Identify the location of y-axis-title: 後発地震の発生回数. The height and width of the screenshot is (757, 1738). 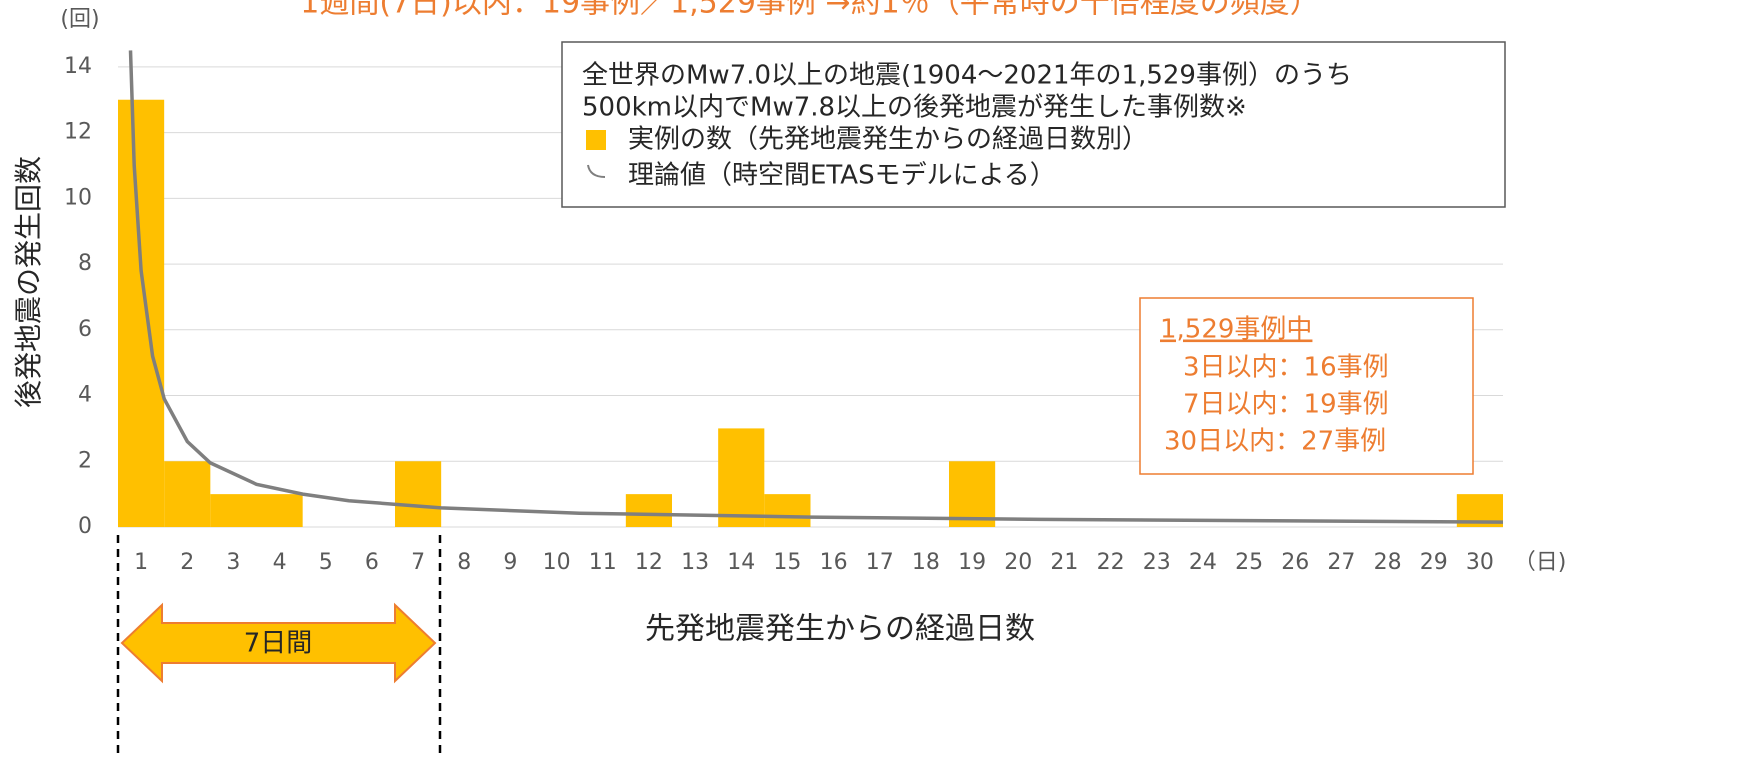
(28, 282).